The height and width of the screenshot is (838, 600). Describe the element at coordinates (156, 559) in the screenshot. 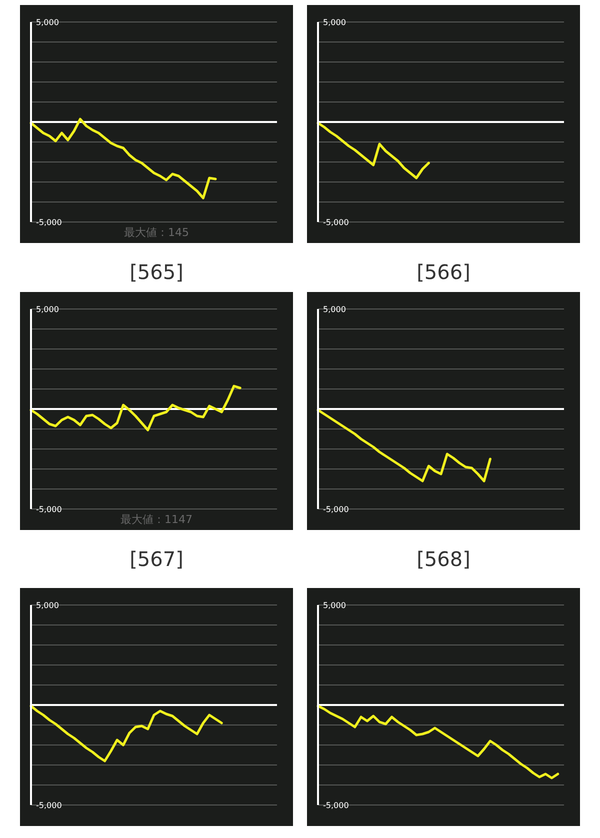

I see `text: [567]` at that location.